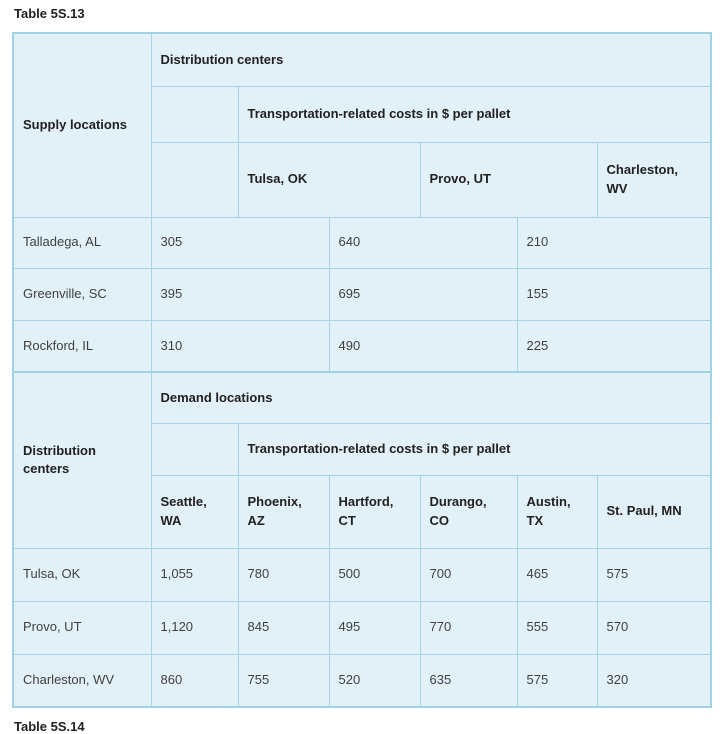  I want to click on cost-cell: 635, so click(468, 680).